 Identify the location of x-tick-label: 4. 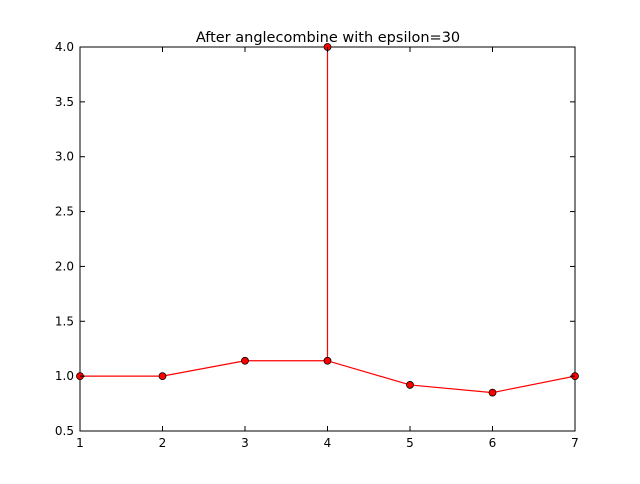
(328, 443).